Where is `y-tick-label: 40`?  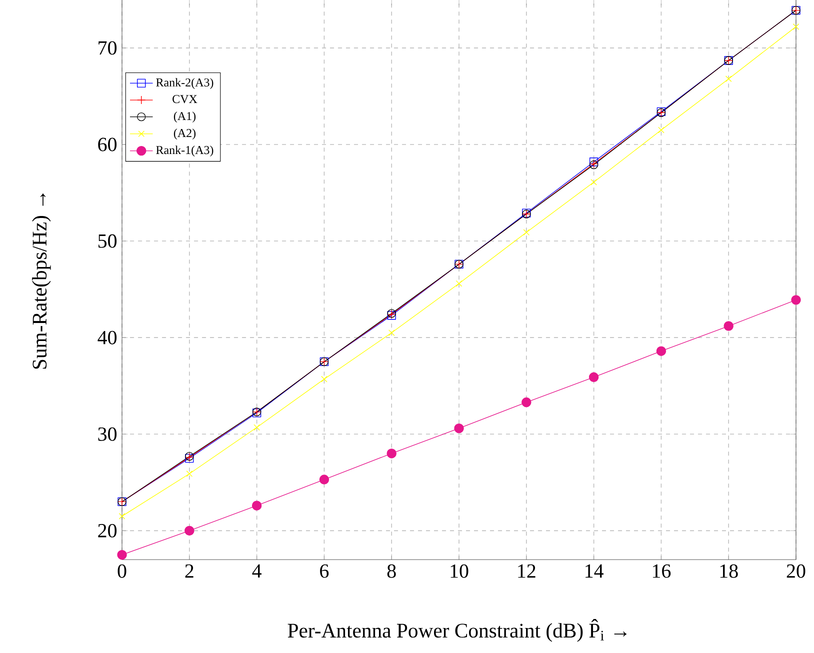 y-tick-label: 40 is located at coordinates (107, 337).